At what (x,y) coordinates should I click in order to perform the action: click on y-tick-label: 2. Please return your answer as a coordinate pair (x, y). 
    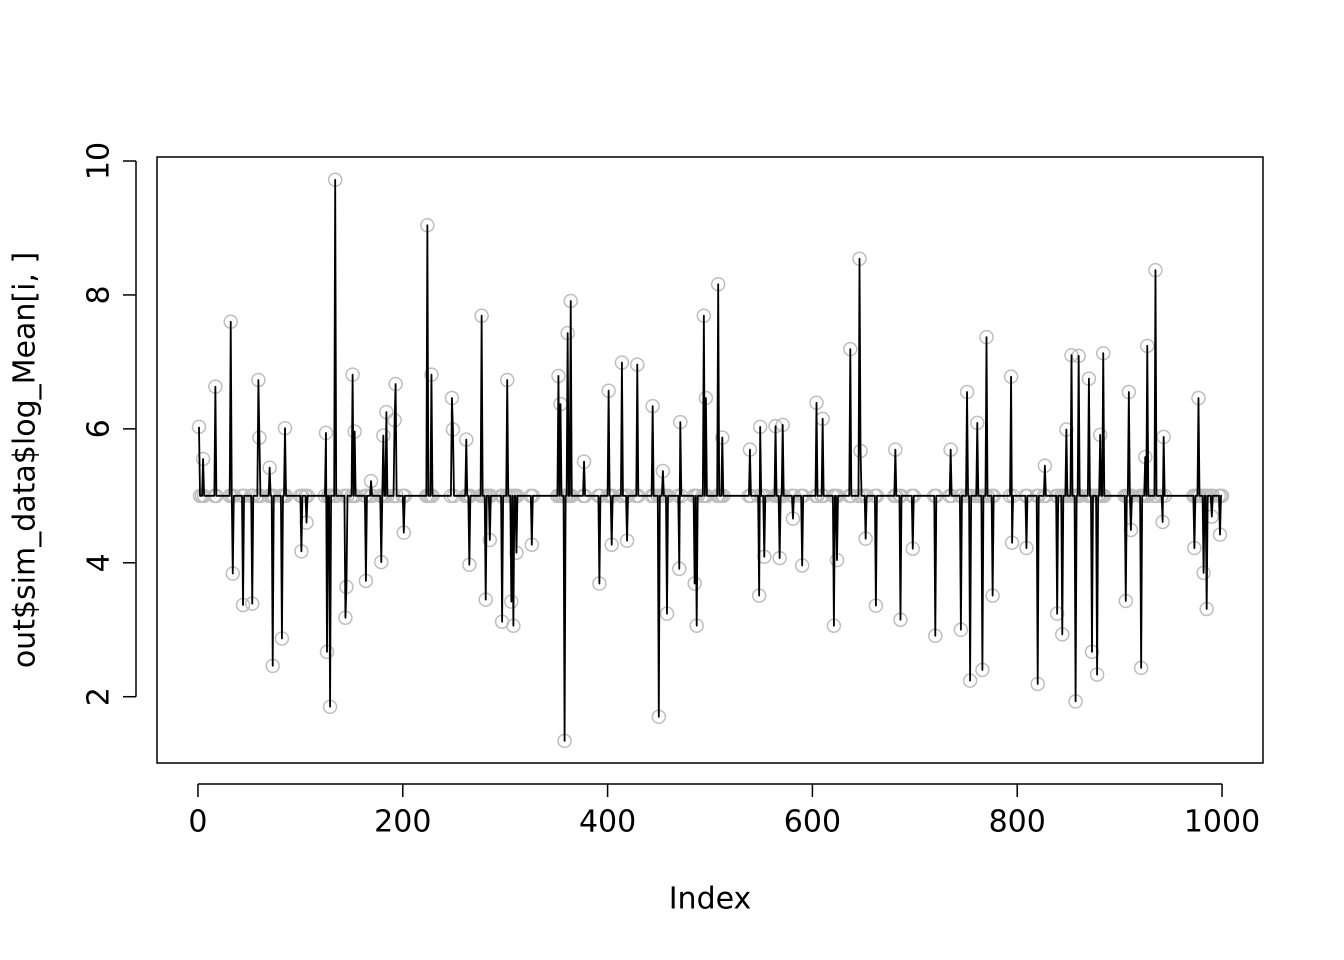
    Looking at the image, I should click on (99, 696).